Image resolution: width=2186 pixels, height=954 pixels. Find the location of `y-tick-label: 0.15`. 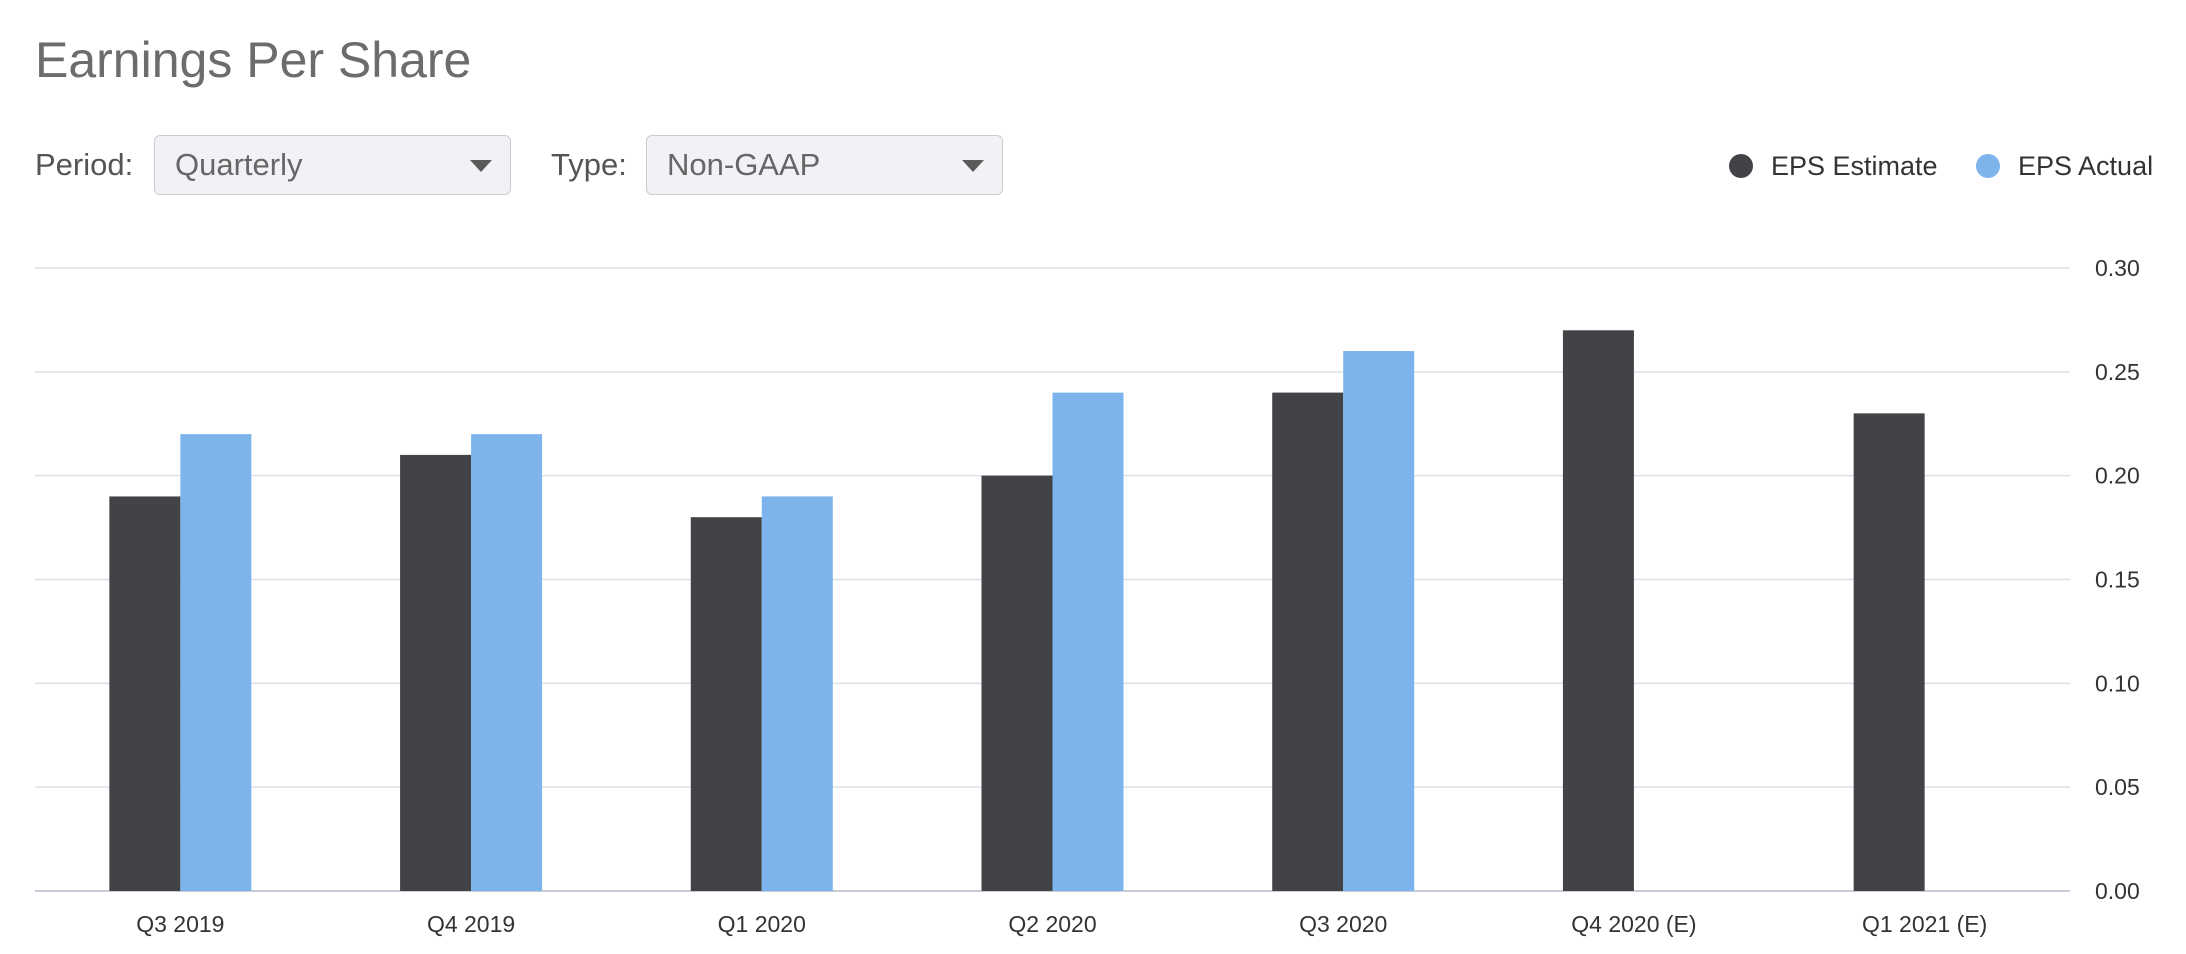

y-tick-label: 0.15 is located at coordinates (2117, 580).